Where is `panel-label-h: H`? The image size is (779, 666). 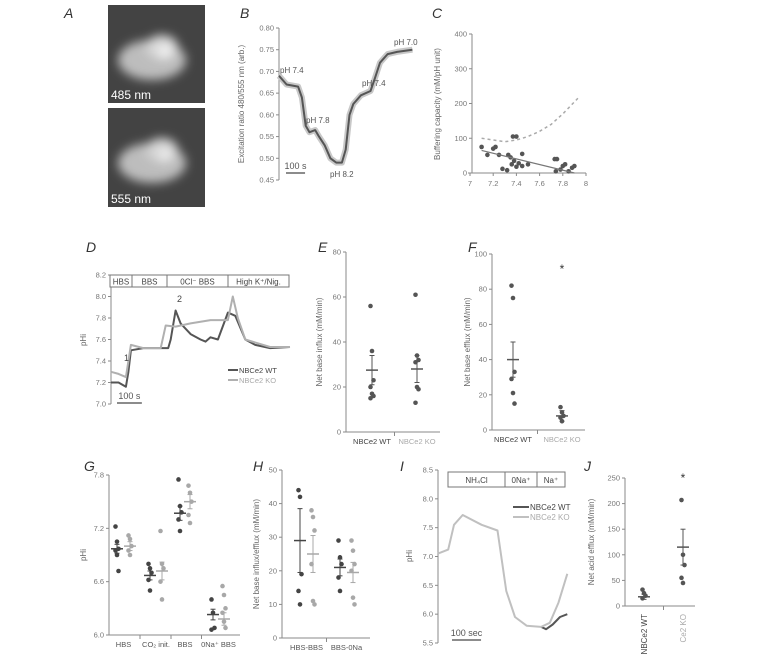 panel-label-h: H is located at coordinates (258, 466).